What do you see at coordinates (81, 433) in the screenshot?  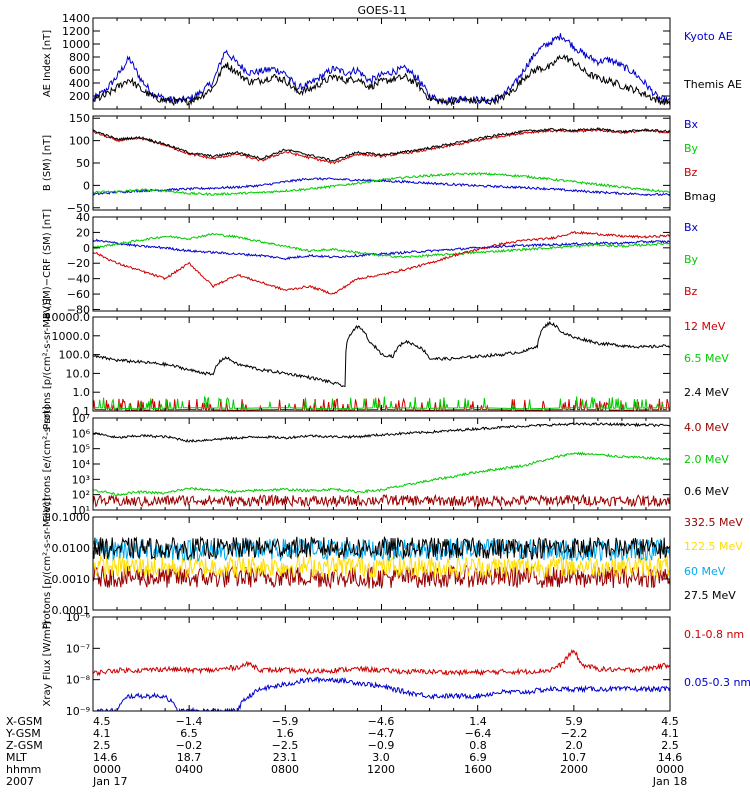 I see `y-tick-label: 10⁶` at bounding box center [81, 433].